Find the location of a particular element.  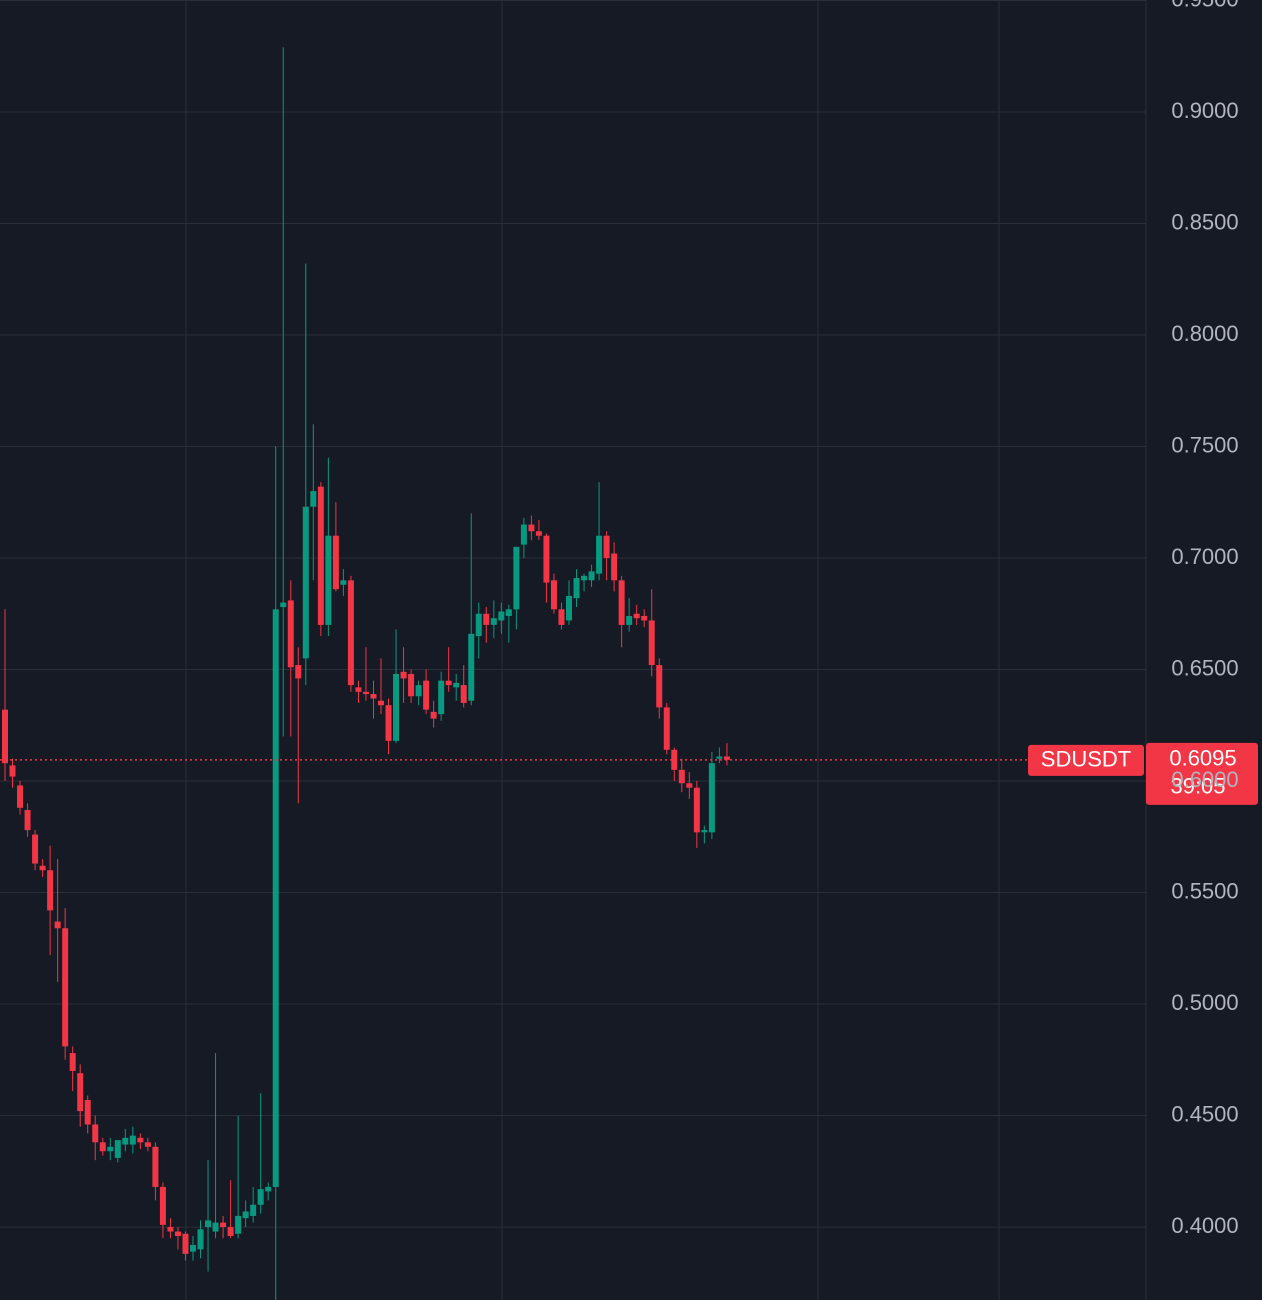

price-overlay: SDUSDT 0.6095 39:05 is located at coordinates (629, 773).